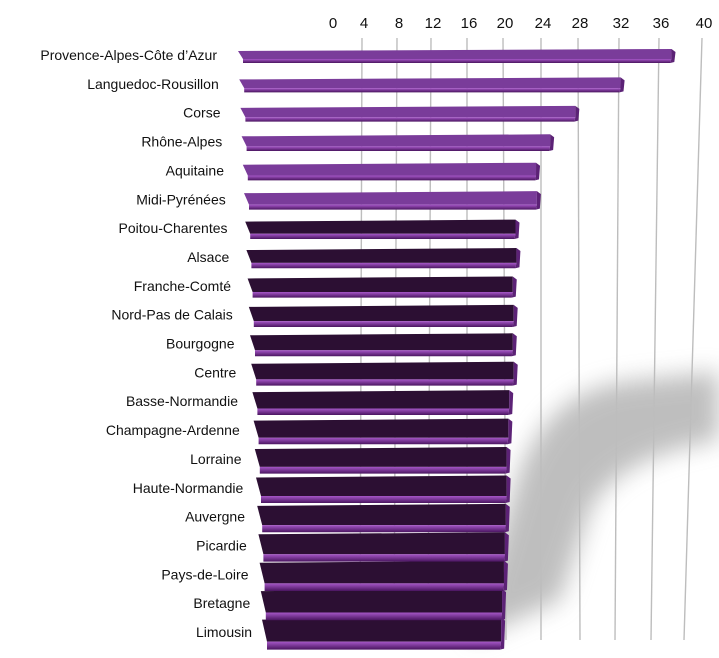  What do you see at coordinates (661, 23) in the screenshot?
I see `x-tick-label: 36` at bounding box center [661, 23].